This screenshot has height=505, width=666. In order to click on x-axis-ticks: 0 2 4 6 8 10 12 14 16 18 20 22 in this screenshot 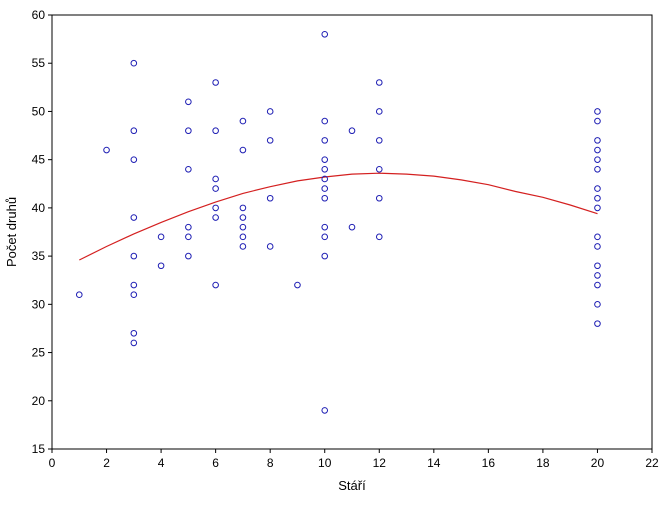, I will do `click(354, 459)`.